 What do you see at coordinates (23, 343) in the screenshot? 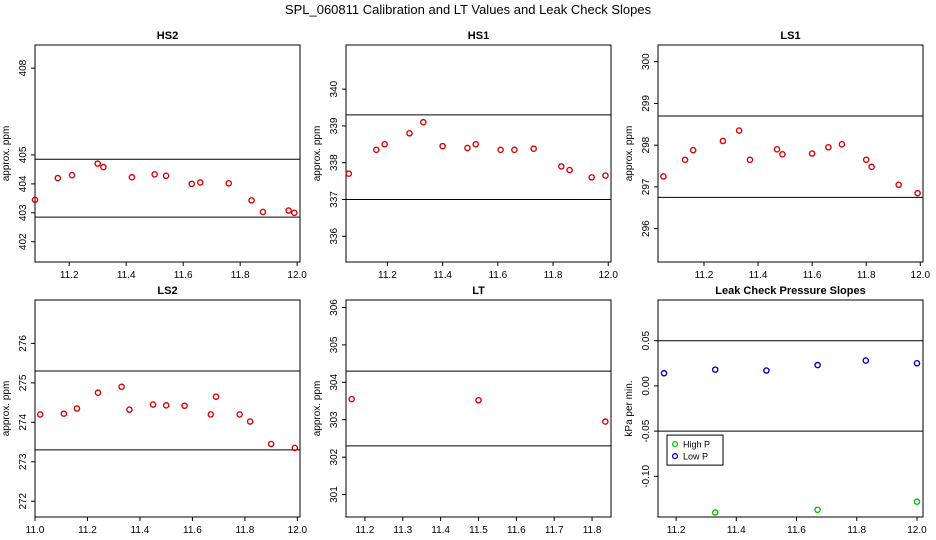
I see `y-tick-label: 276` at bounding box center [23, 343].